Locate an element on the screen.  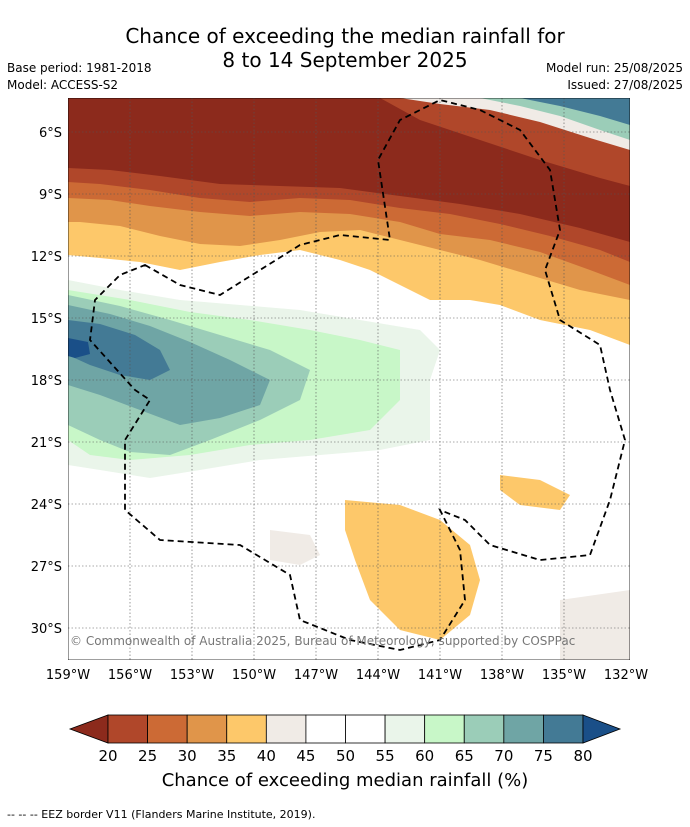
meta-right: Model run: 25/08/2025 Issued: 27/08/2025 is located at coordinates (614, 77).